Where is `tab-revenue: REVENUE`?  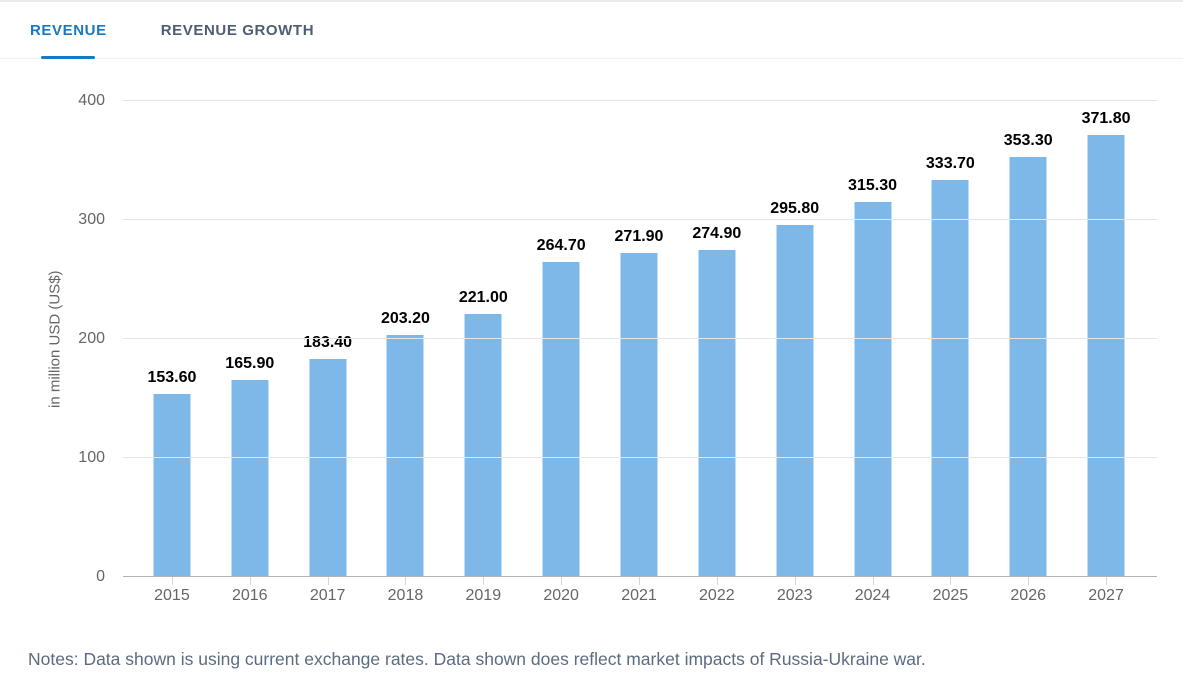
tab-revenue: REVENUE is located at coordinates (68, 30).